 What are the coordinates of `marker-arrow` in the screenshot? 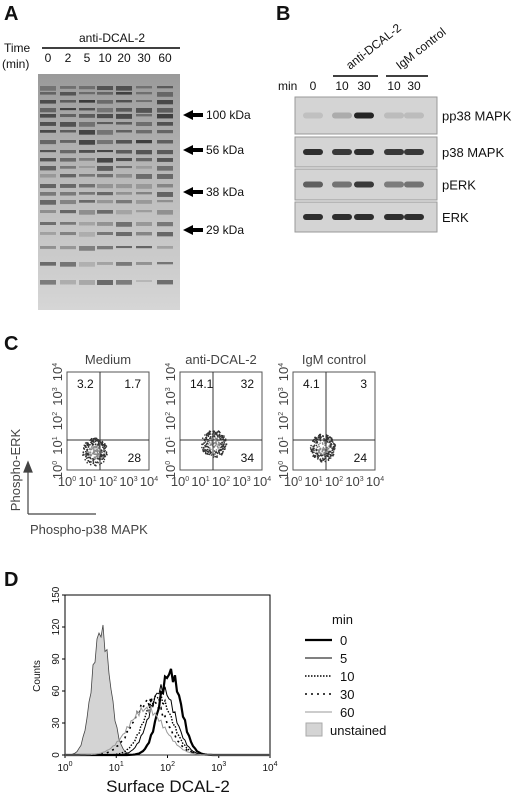 It's located at (193, 230).